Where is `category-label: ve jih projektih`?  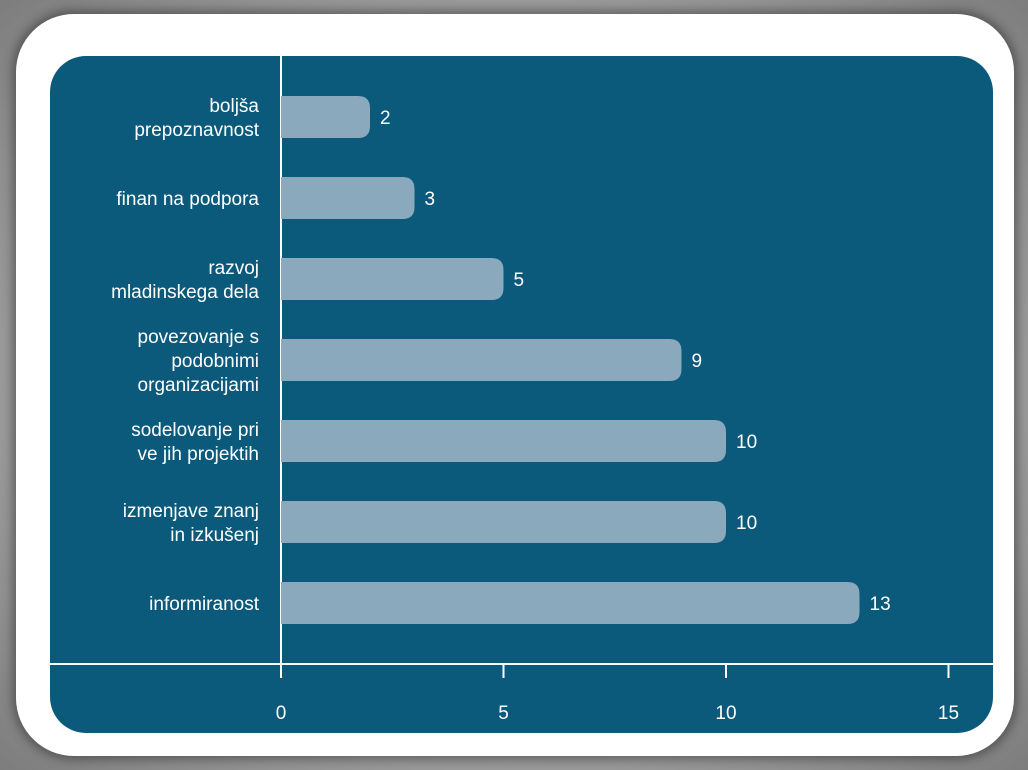 category-label: ve jih projektih is located at coordinates (198, 454).